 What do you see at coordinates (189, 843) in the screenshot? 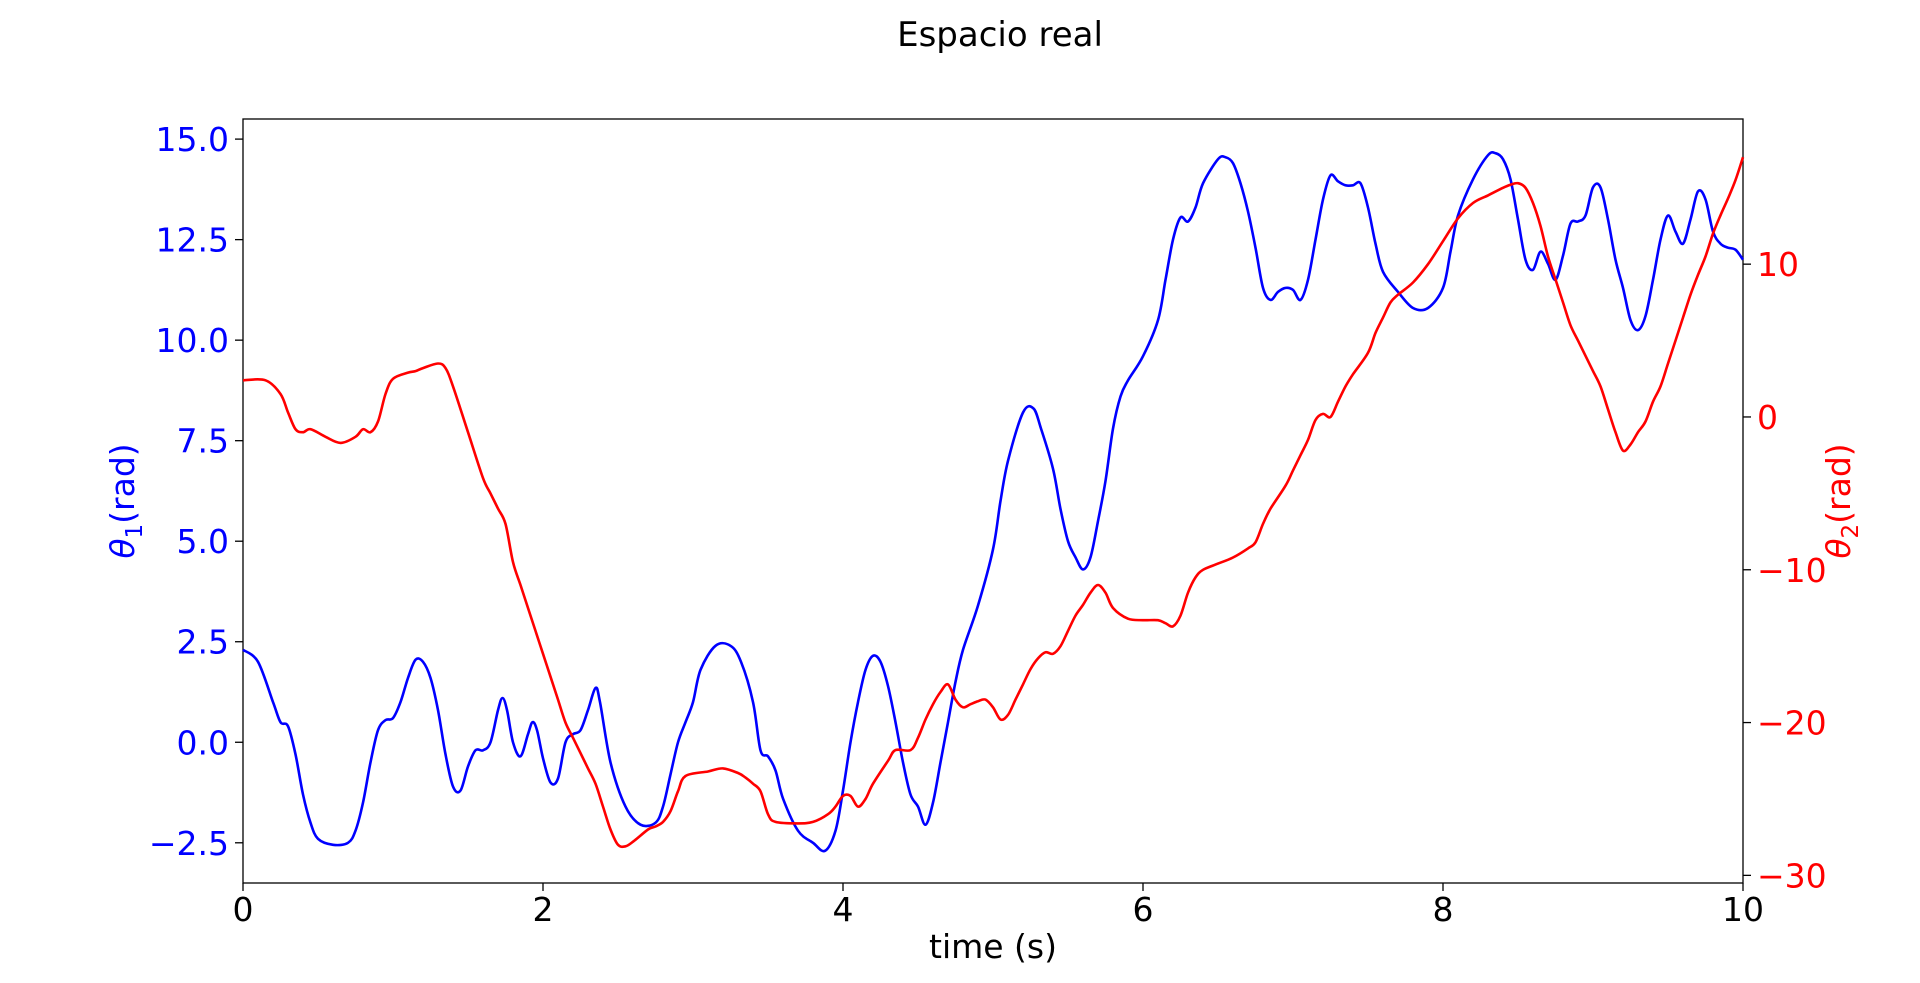
I see `left-tick-label: −2.5` at bounding box center [189, 843].